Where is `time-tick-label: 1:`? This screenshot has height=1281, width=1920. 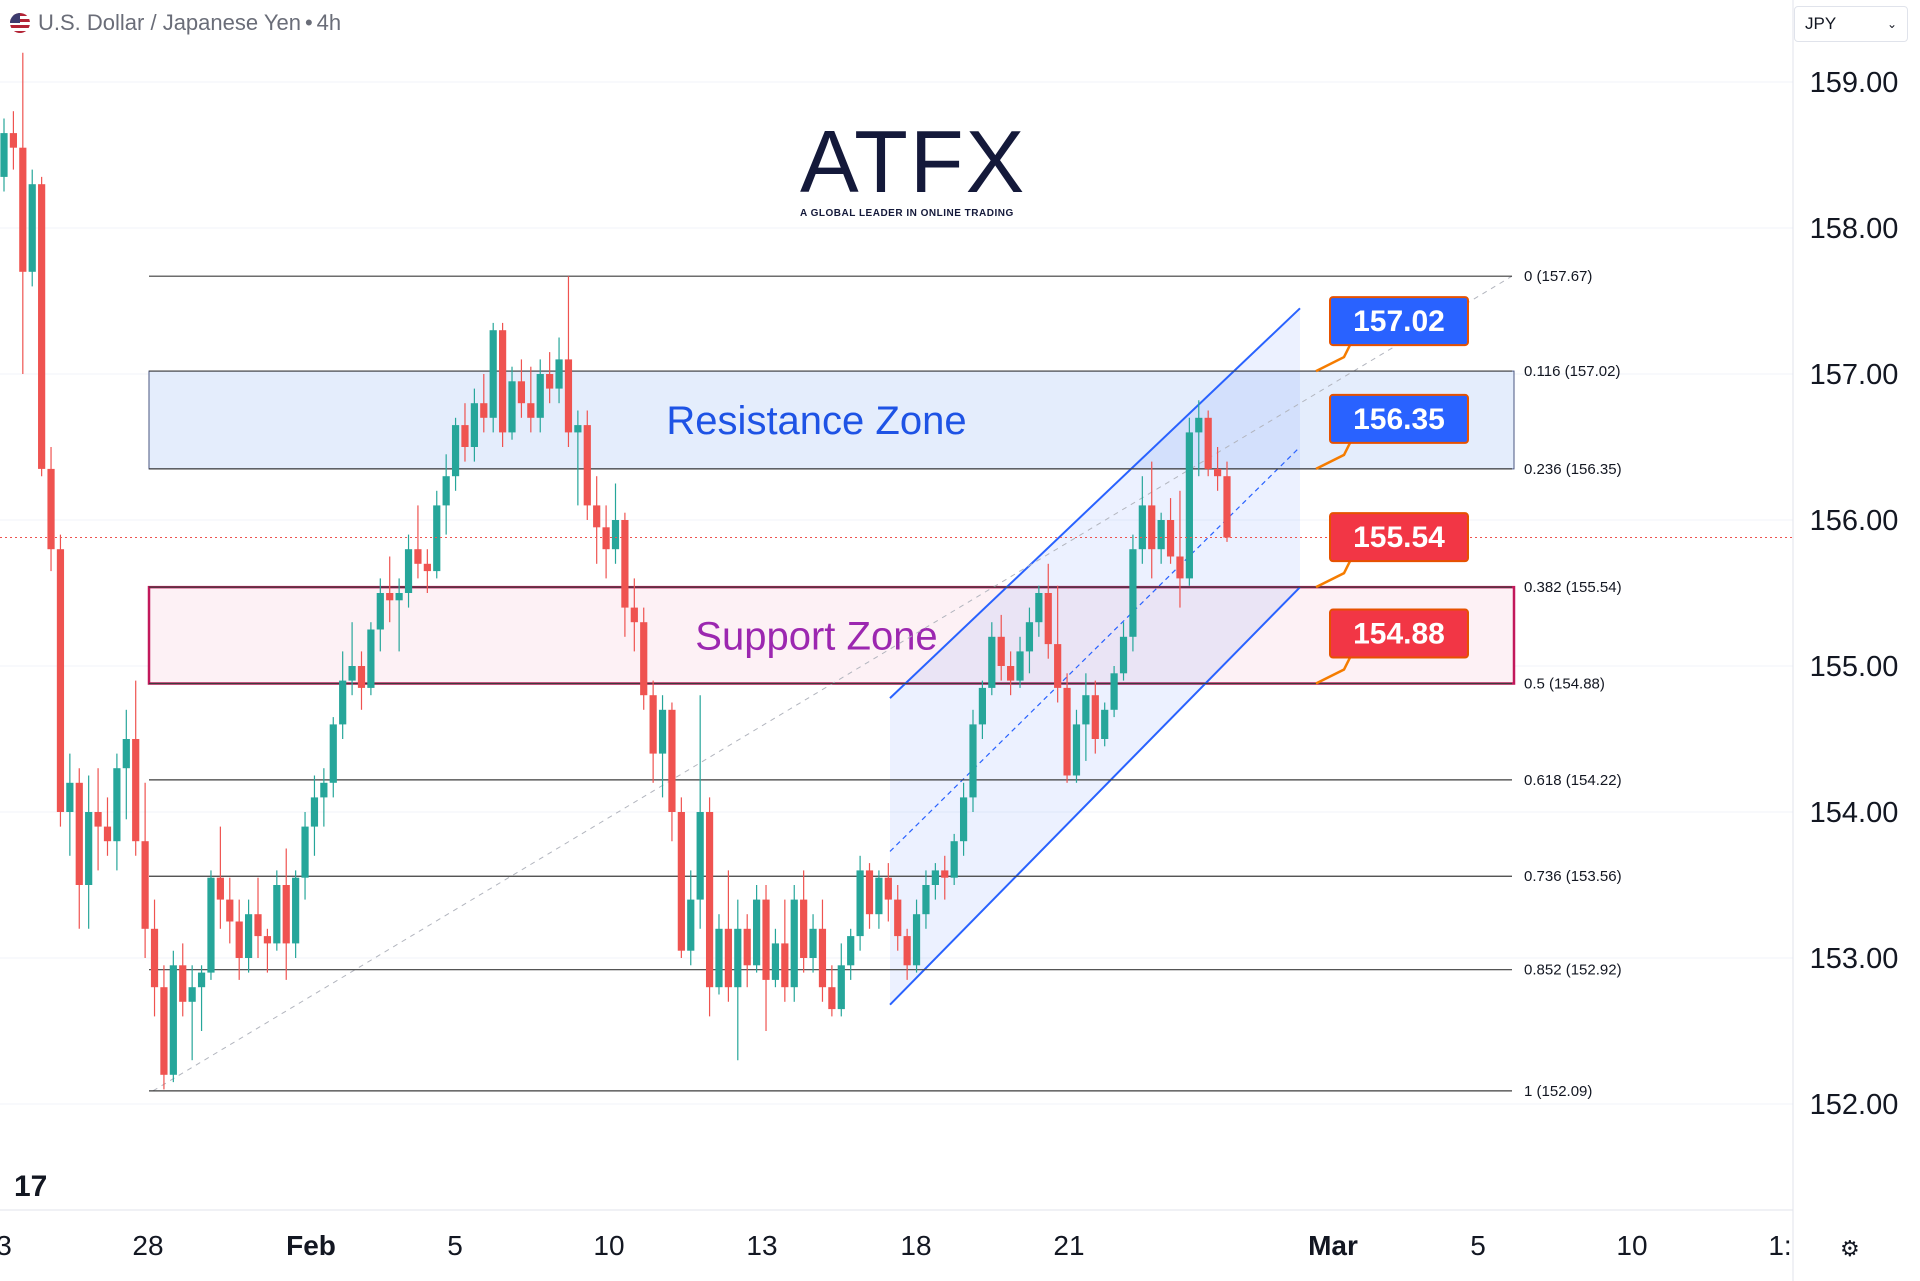
time-tick-label: 1: is located at coordinates (1779, 1245).